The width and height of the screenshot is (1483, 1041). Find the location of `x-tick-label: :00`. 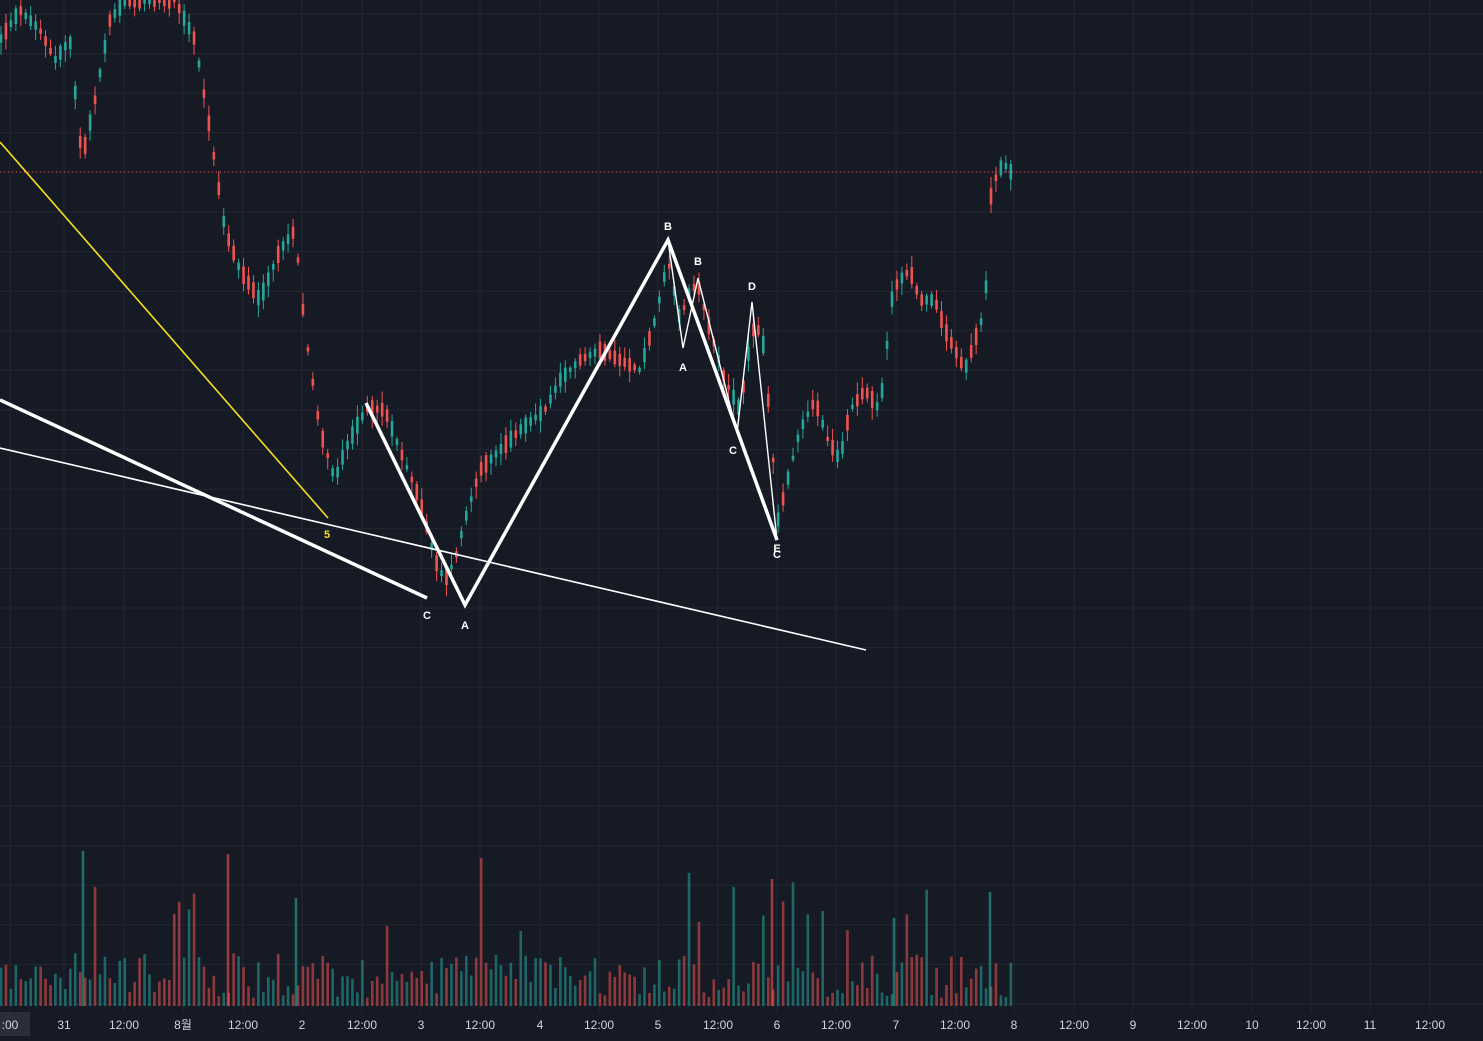

x-tick-label: :00 is located at coordinates (10, 1025).